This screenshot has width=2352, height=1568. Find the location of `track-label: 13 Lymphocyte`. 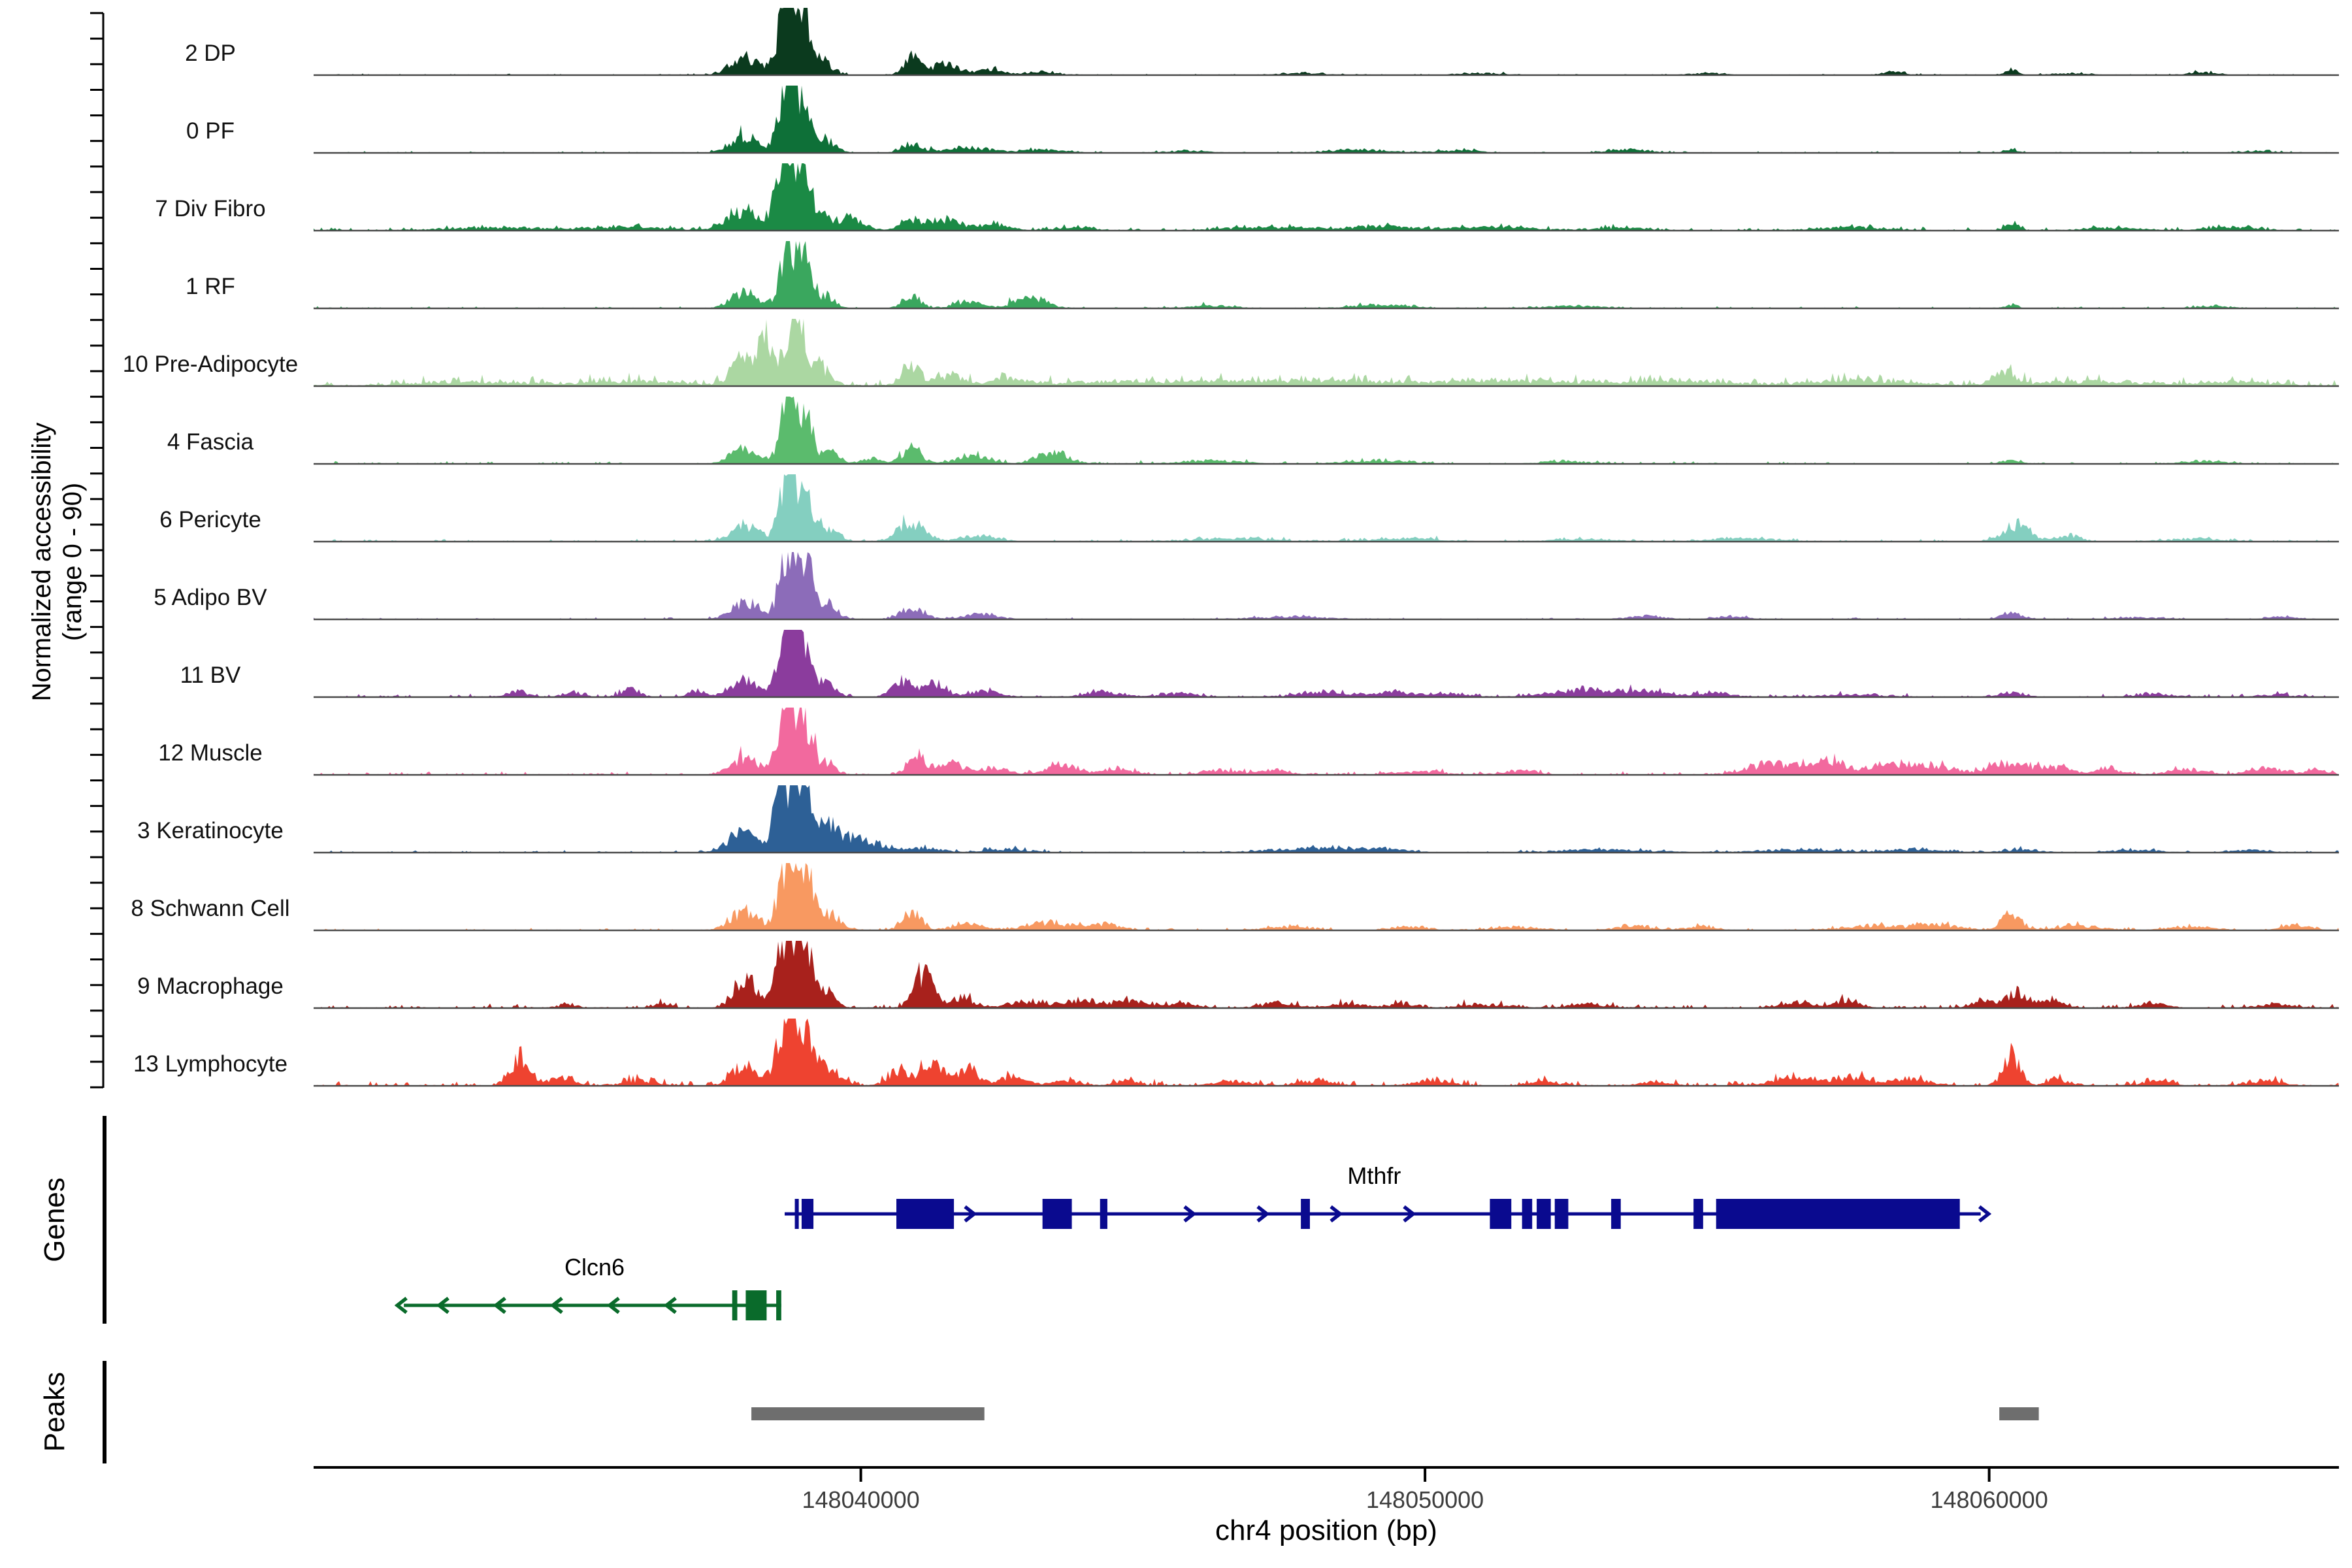

track-label: 13 Lymphocyte is located at coordinates (210, 1064).